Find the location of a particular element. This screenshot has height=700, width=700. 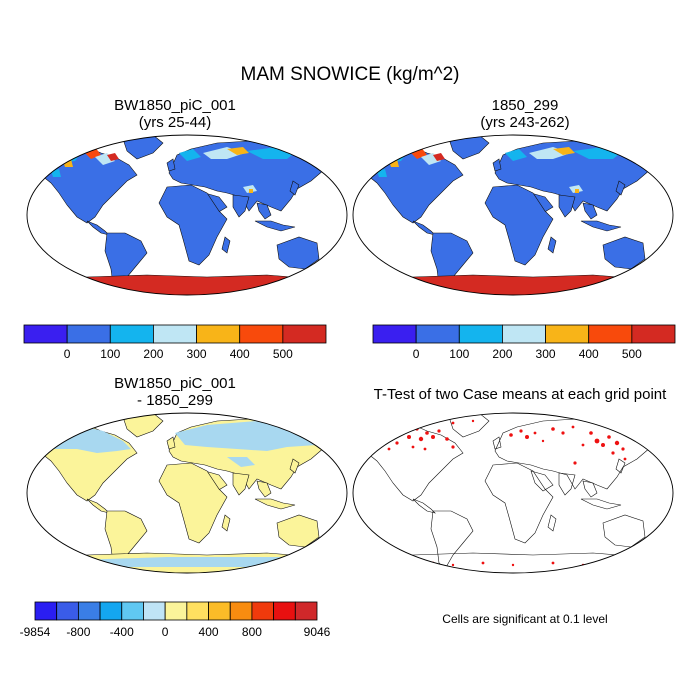

colorbar-diff-label: 0 is located at coordinates (165, 632).